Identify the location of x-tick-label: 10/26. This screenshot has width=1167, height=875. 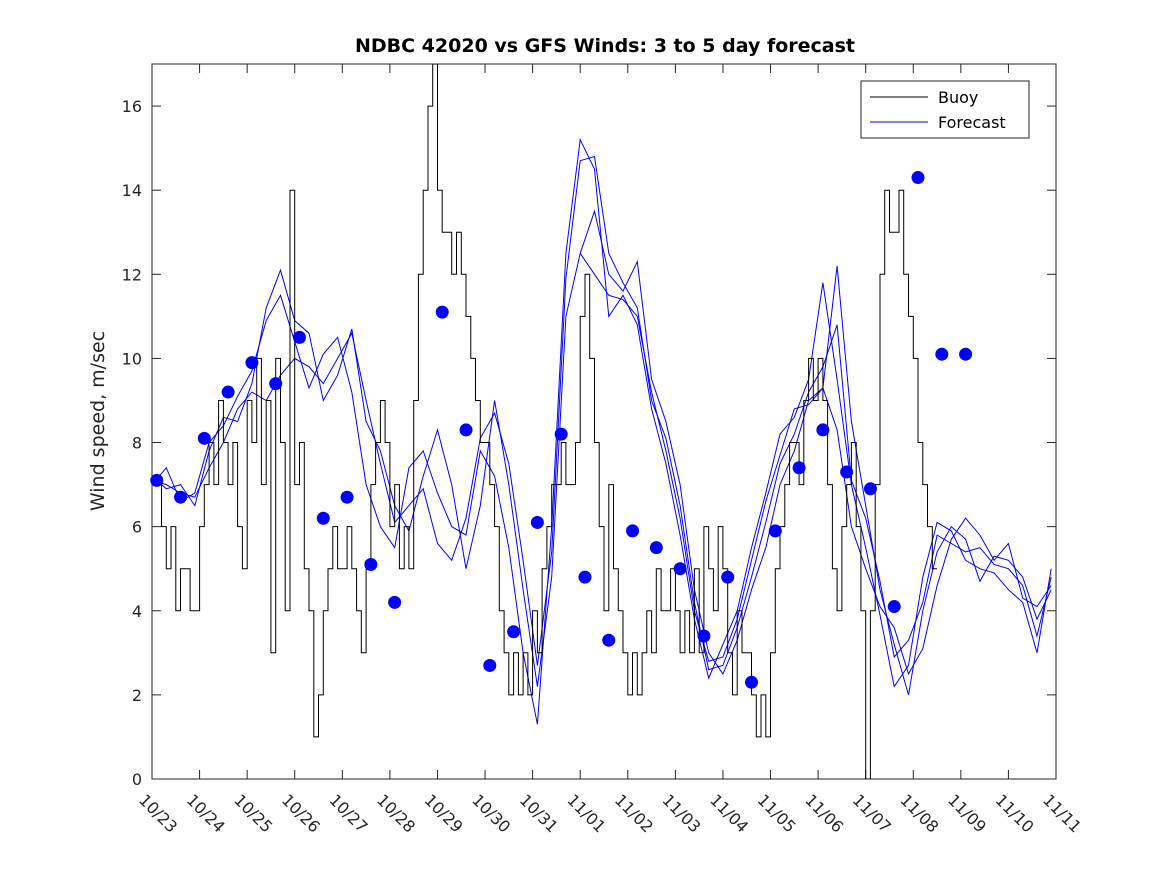
(301, 813).